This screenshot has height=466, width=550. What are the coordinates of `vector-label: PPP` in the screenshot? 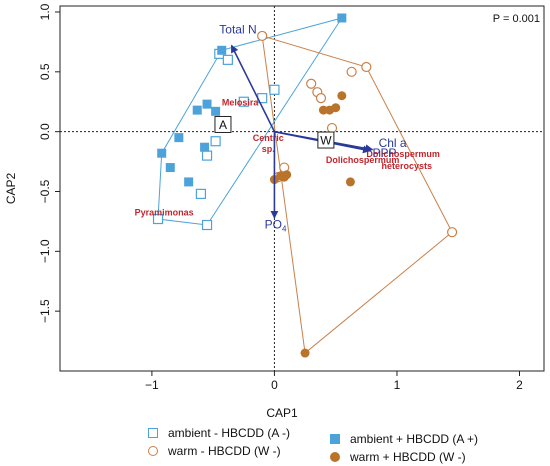 It's located at (384, 153).